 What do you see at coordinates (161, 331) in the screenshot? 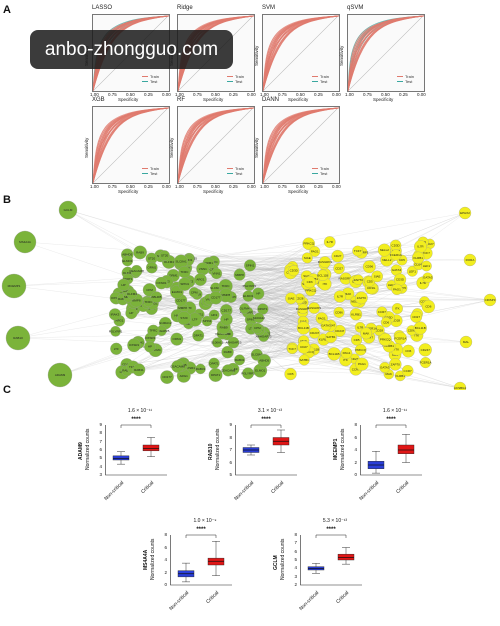
I see `green-node-label: ARHGAP25` at bounding box center [161, 331].